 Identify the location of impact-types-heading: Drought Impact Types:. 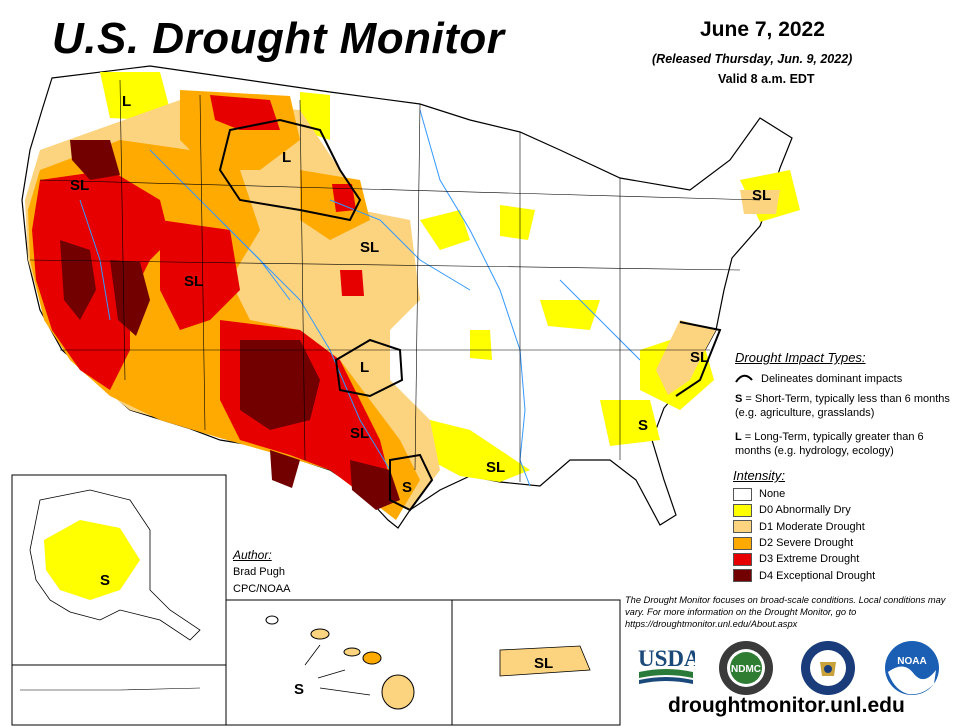
(800, 357).